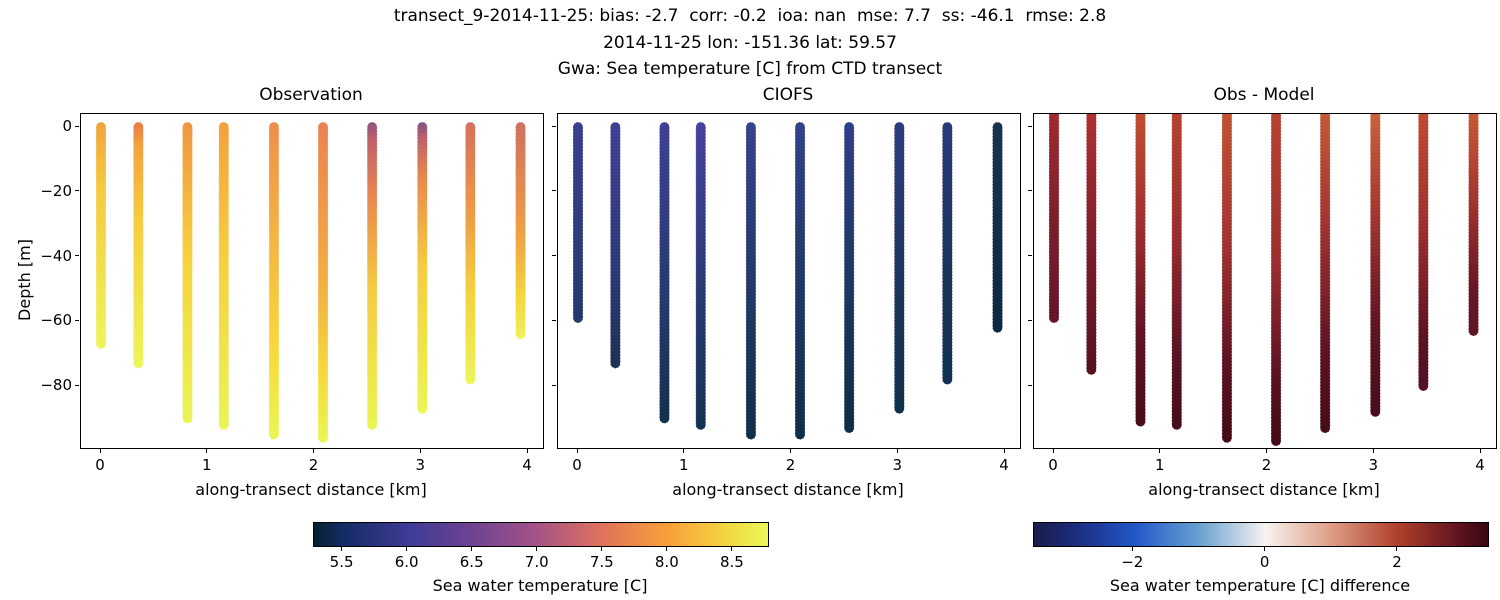 The height and width of the screenshot is (600, 1500). What do you see at coordinates (311, 95) in the screenshot?
I see `panel-title-observation: Observation` at bounding box center [311, 95].